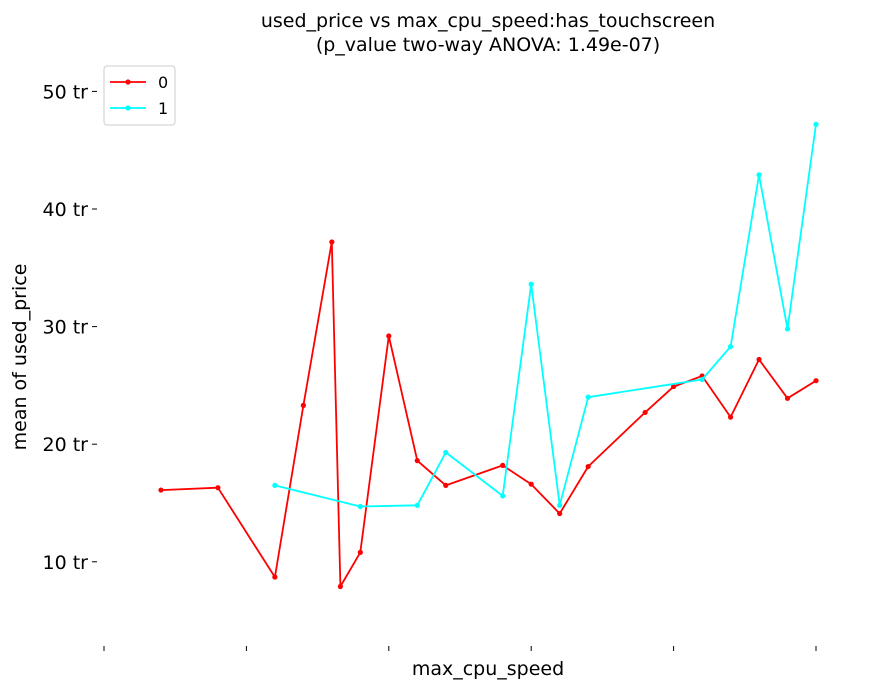  I want to click on y-tick-label: 40 tr, so click(66, 210).